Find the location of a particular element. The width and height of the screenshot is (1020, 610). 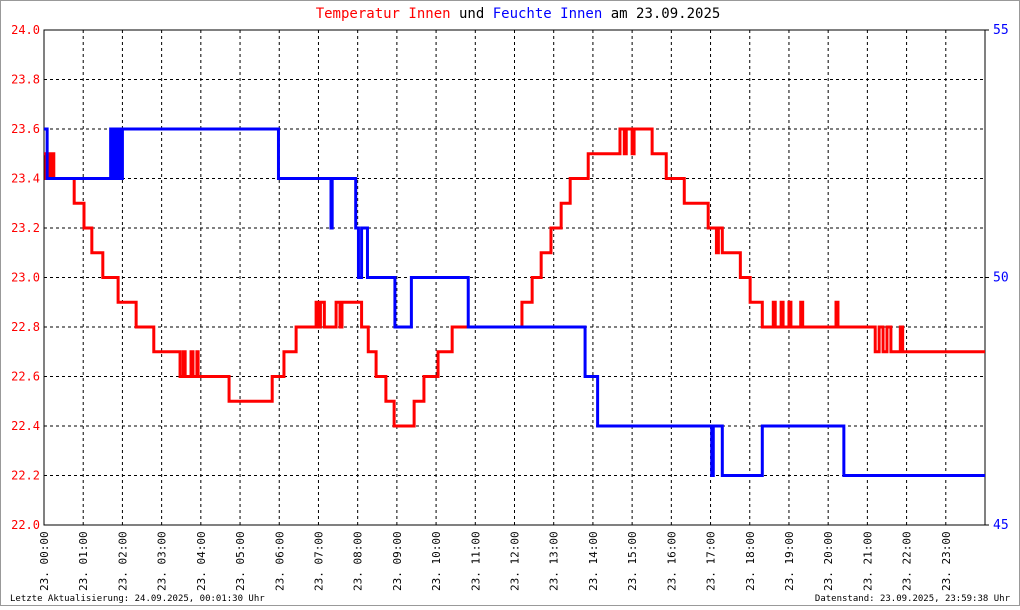

y-tick-label: 22.4 is located at coordinates (25, 426).